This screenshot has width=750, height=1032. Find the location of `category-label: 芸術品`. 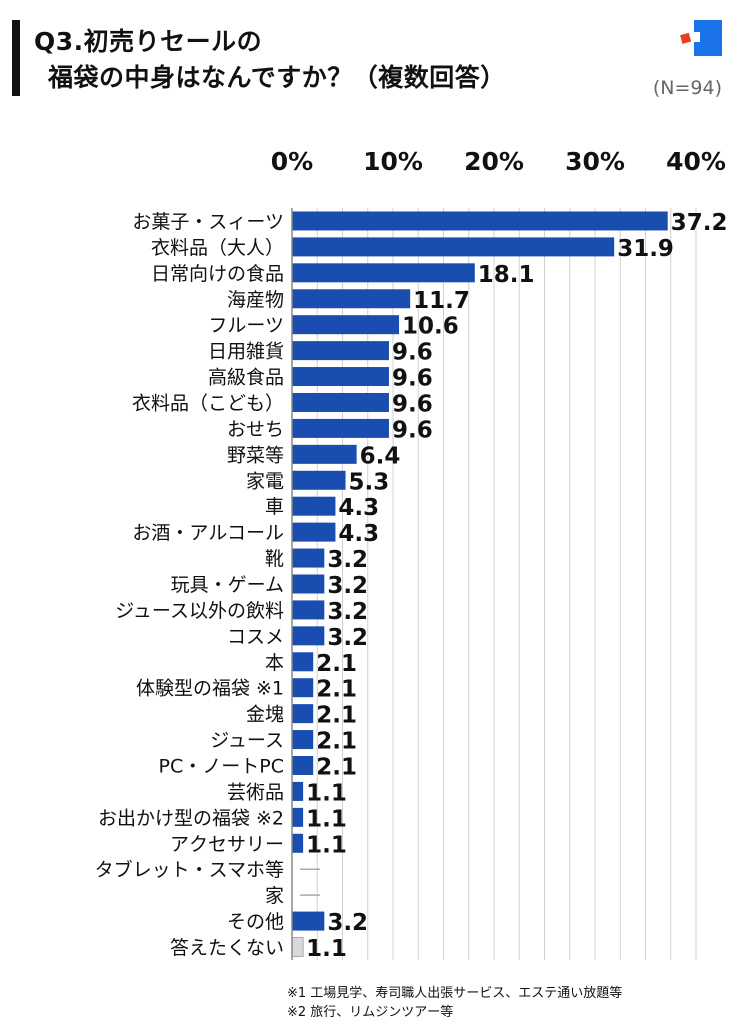

category-label: 芸術品 is located at coordinates (255, 792).